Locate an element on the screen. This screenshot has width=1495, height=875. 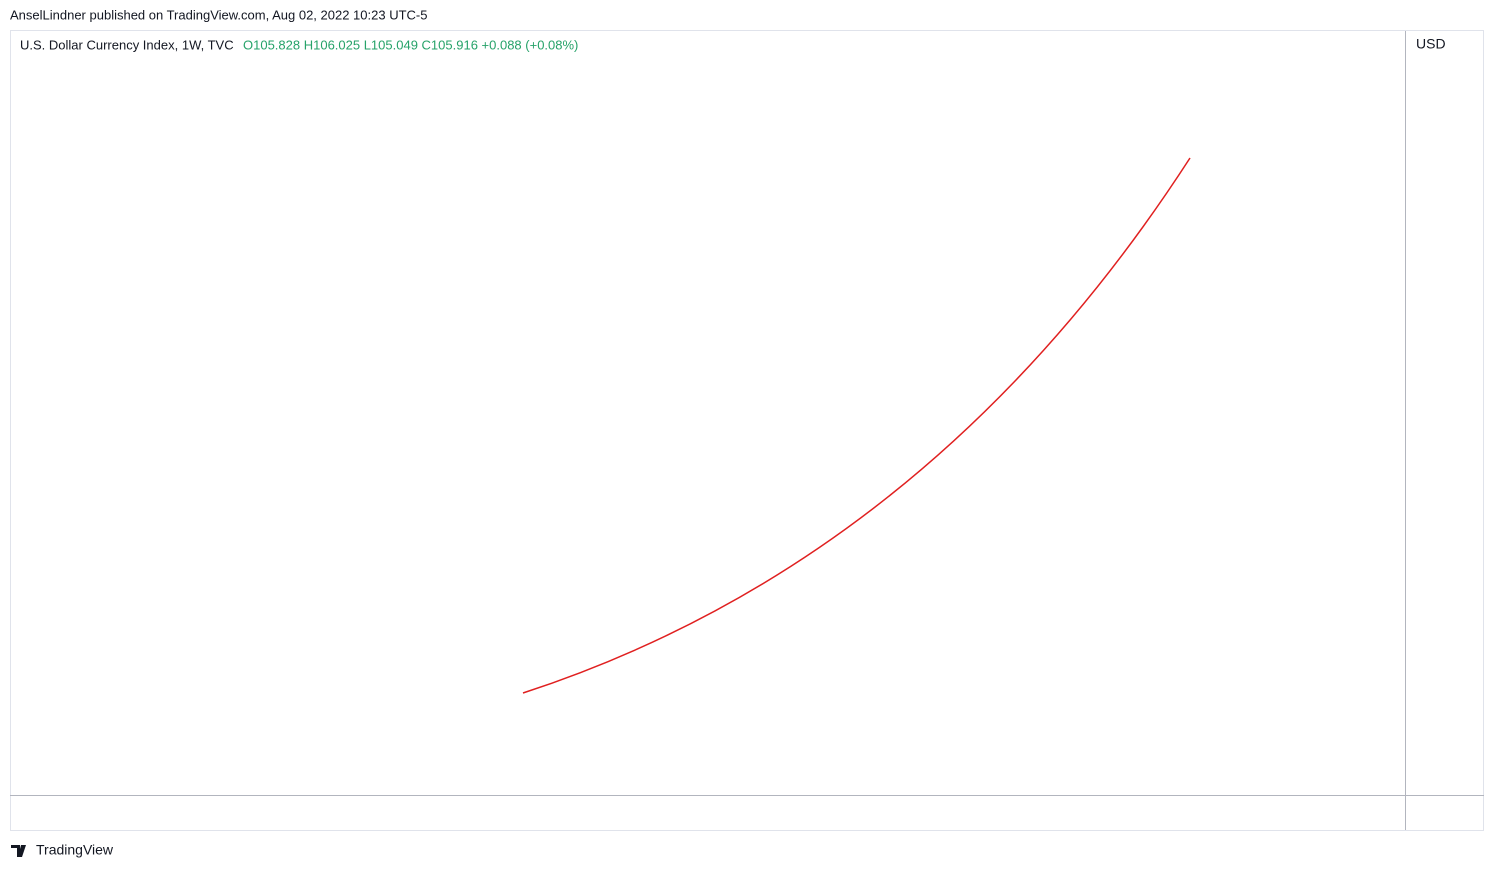
axis-label-bg is located at coordinates (1445, 44).